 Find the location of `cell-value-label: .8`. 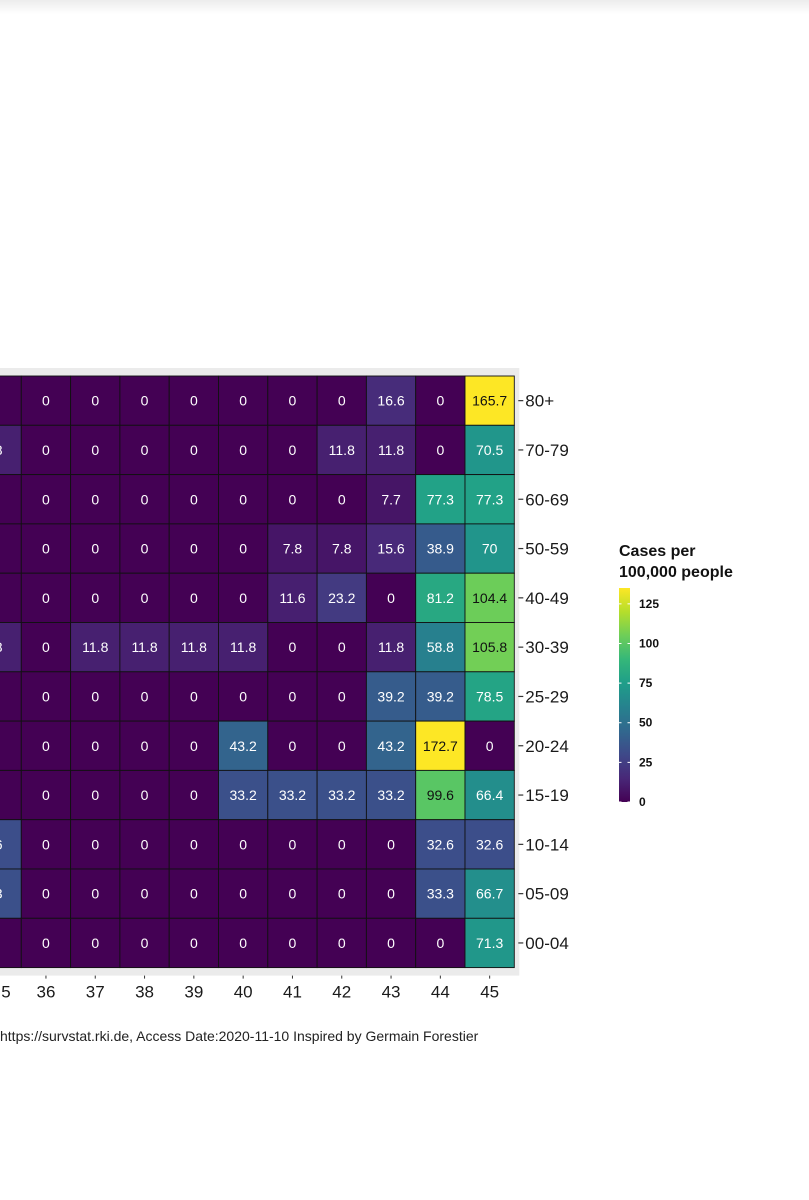

cell-value-label: .8 is located at coordinates (1, 647).